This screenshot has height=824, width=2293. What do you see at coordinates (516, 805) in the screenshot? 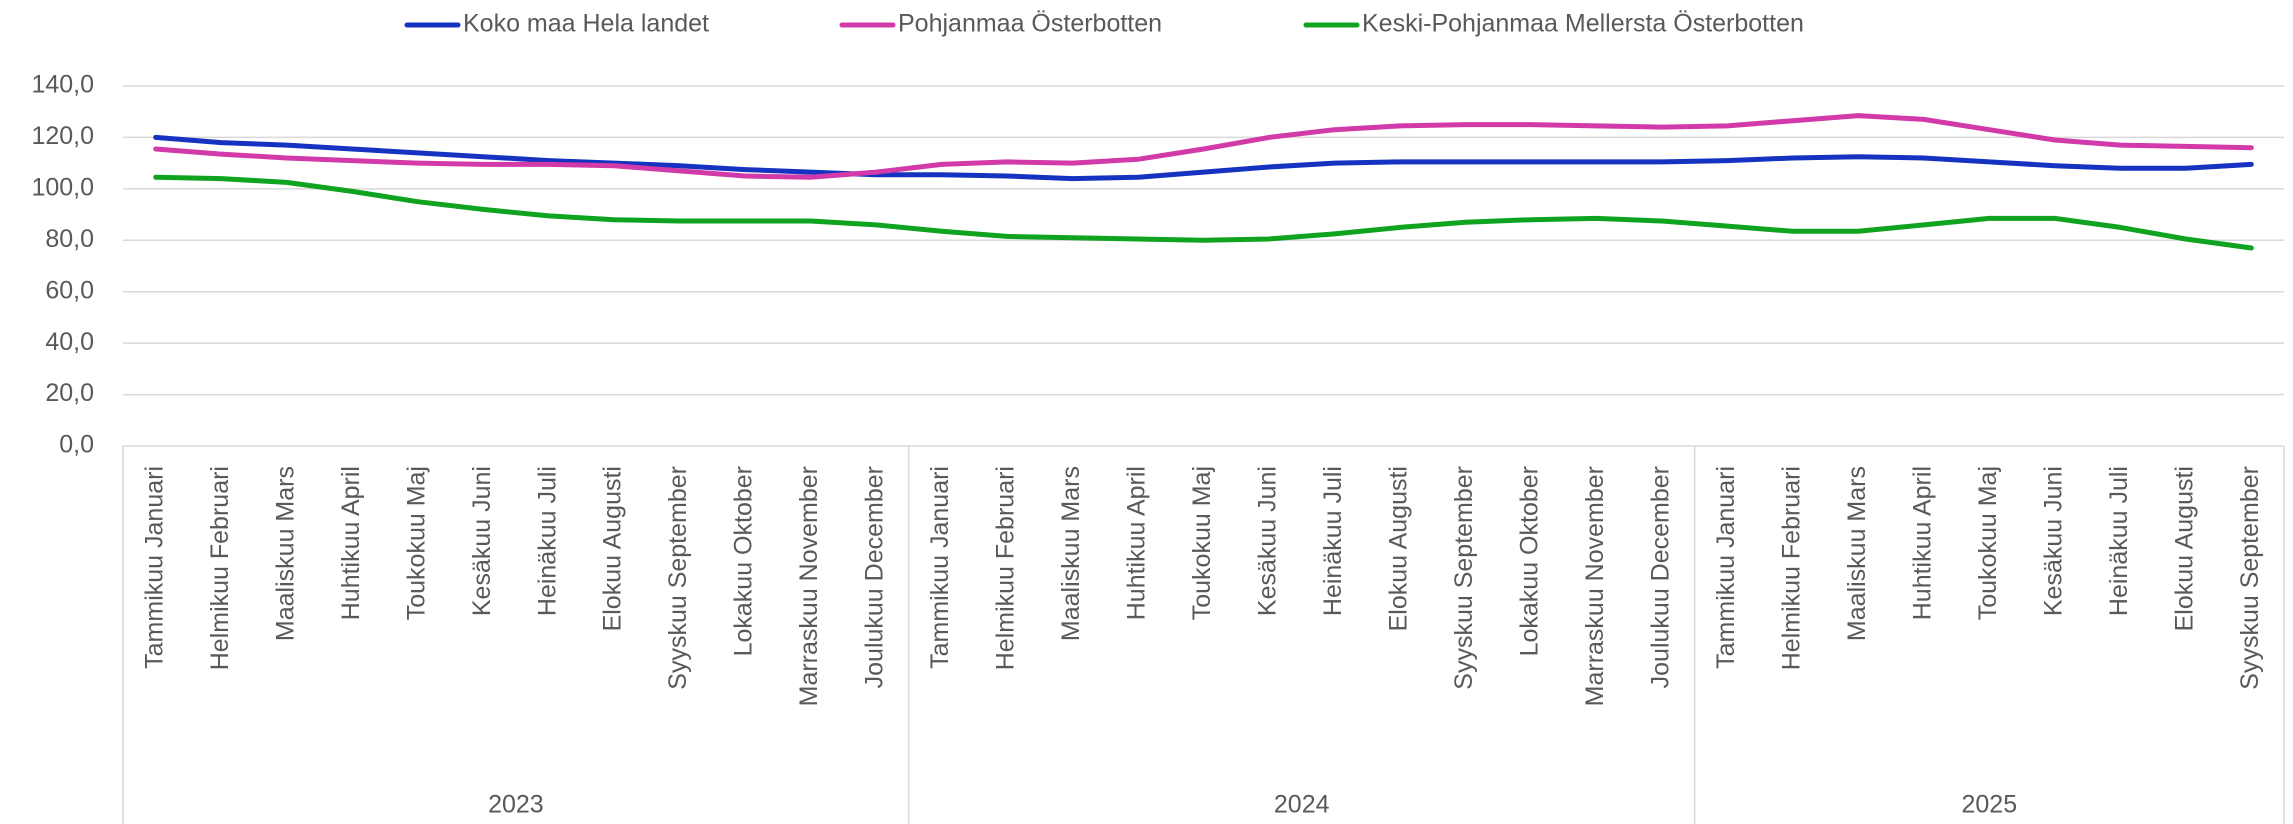
I see `year-label: 2023` at bounding box center [516, 805].